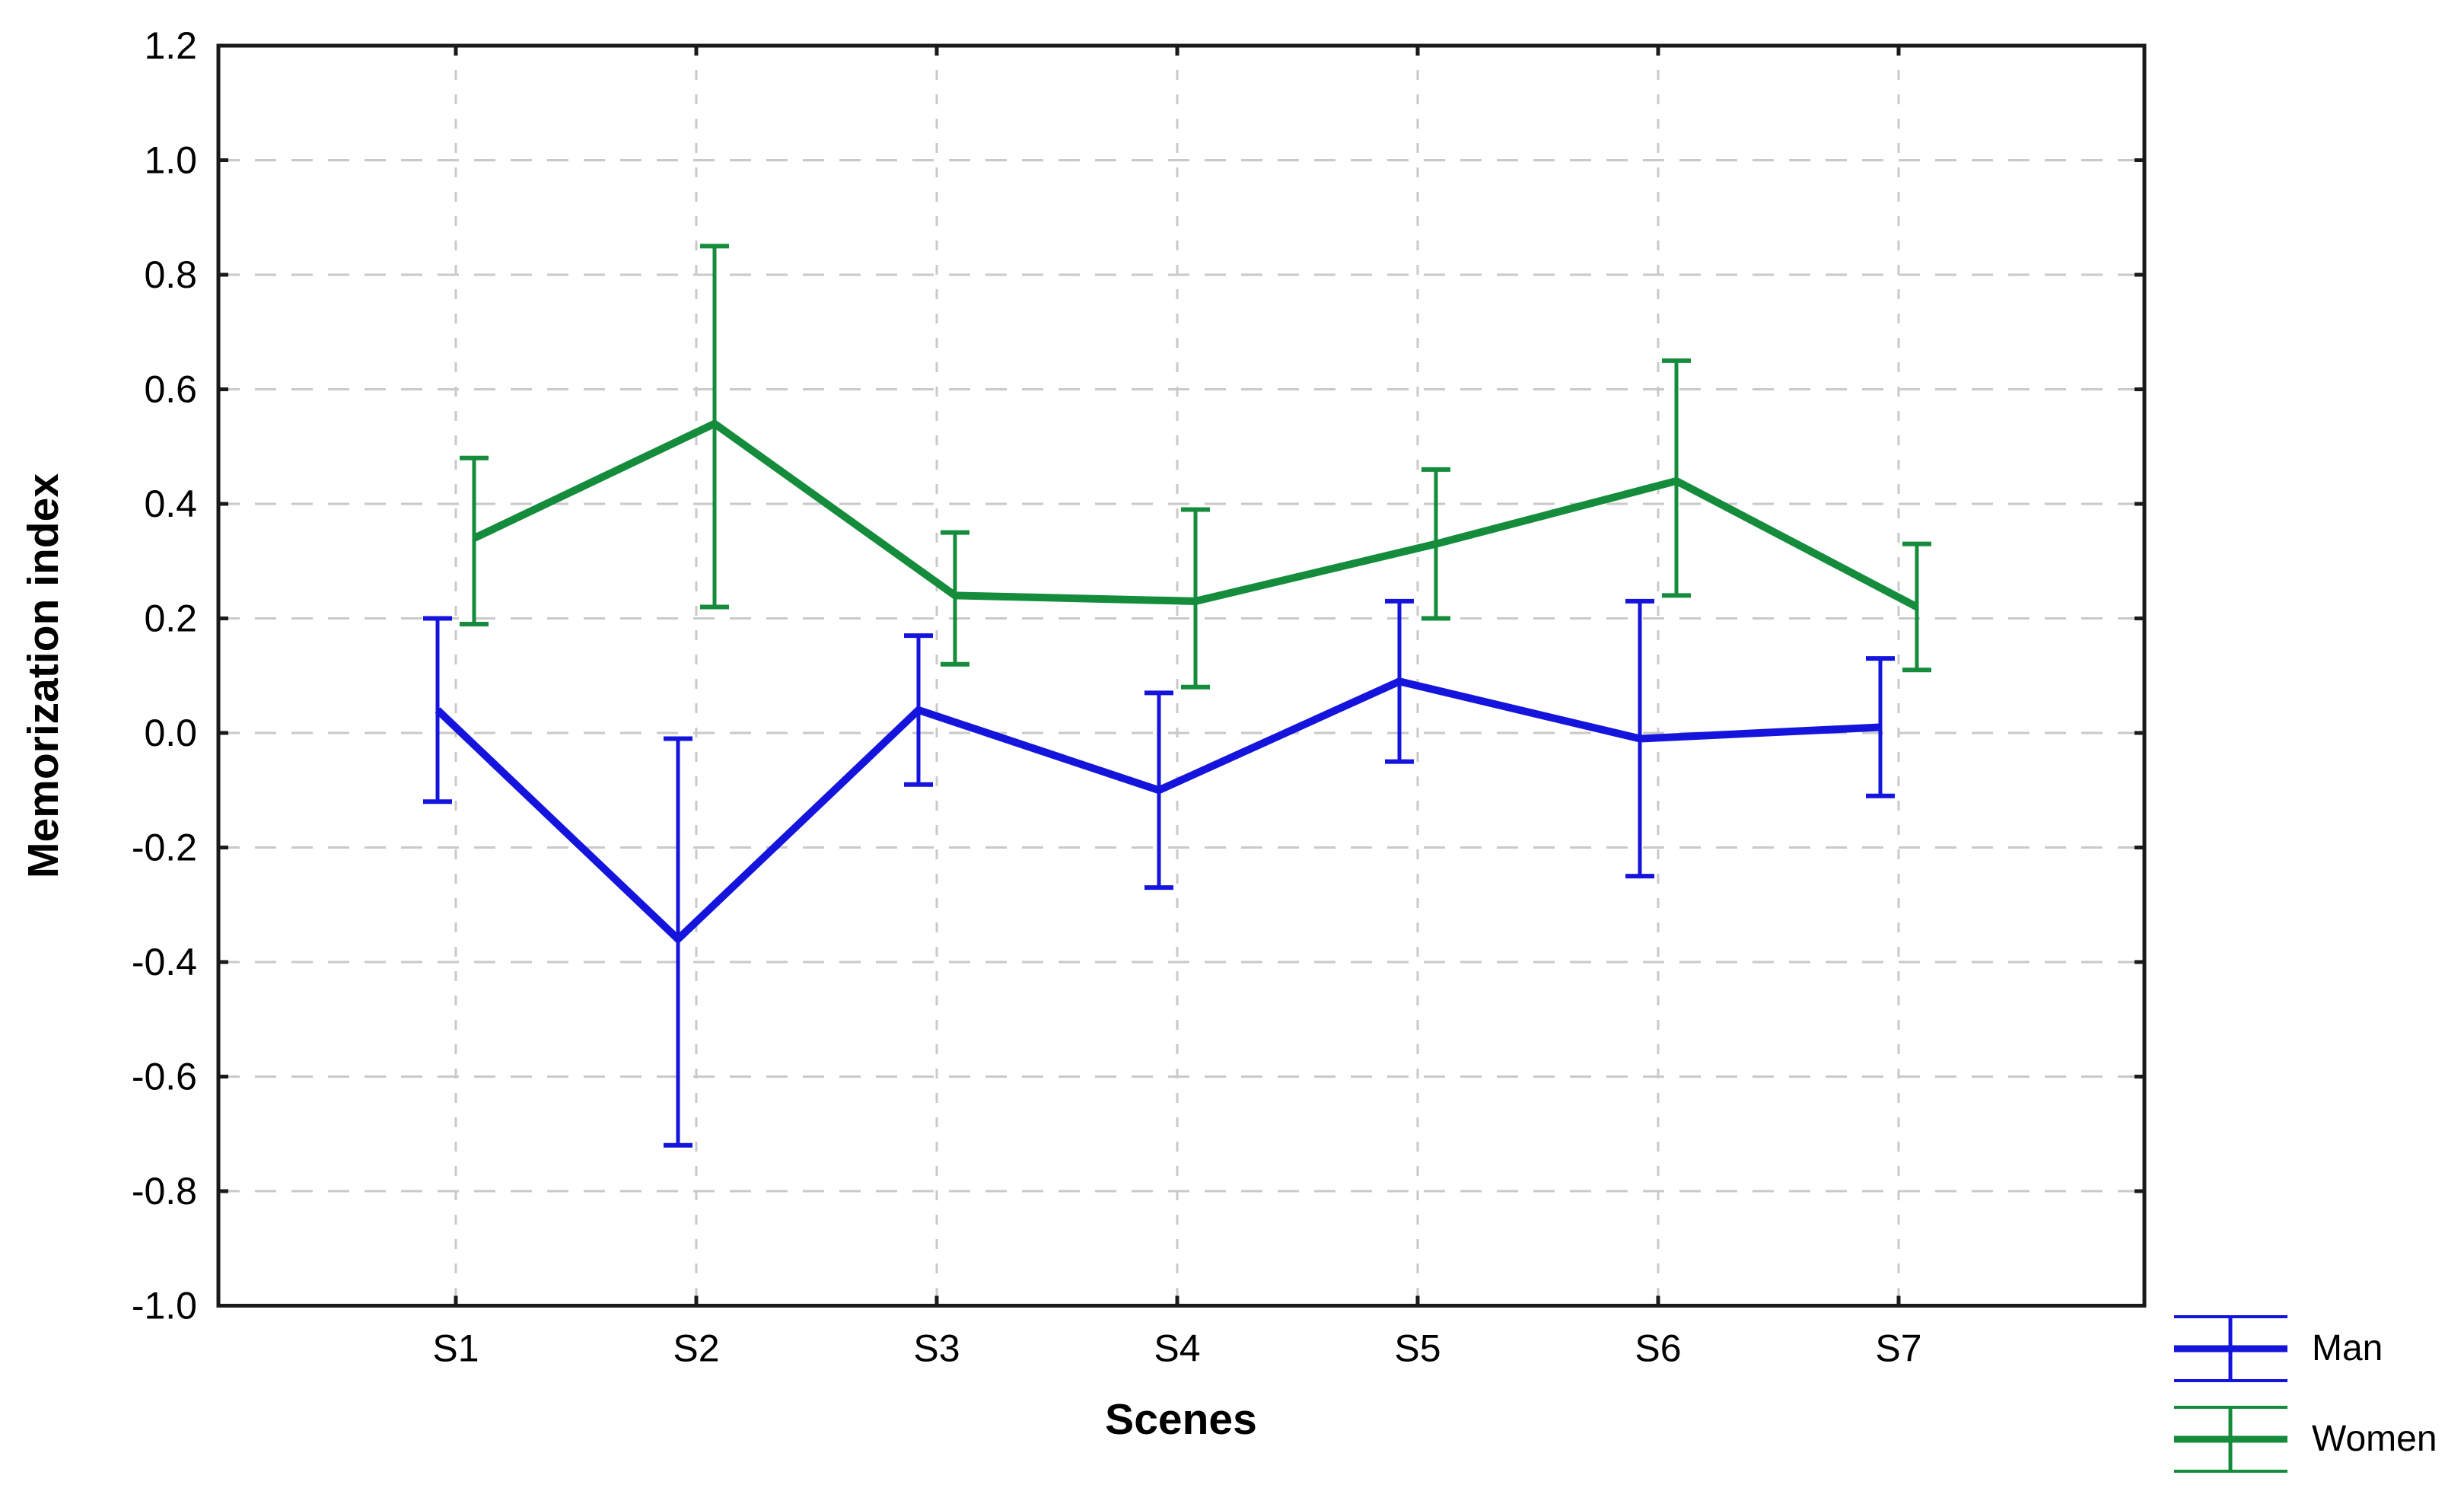 The width and height of the screenshot is (2464, 1507). I want to click on y-tick-label: 0.0, so click(170, 733).